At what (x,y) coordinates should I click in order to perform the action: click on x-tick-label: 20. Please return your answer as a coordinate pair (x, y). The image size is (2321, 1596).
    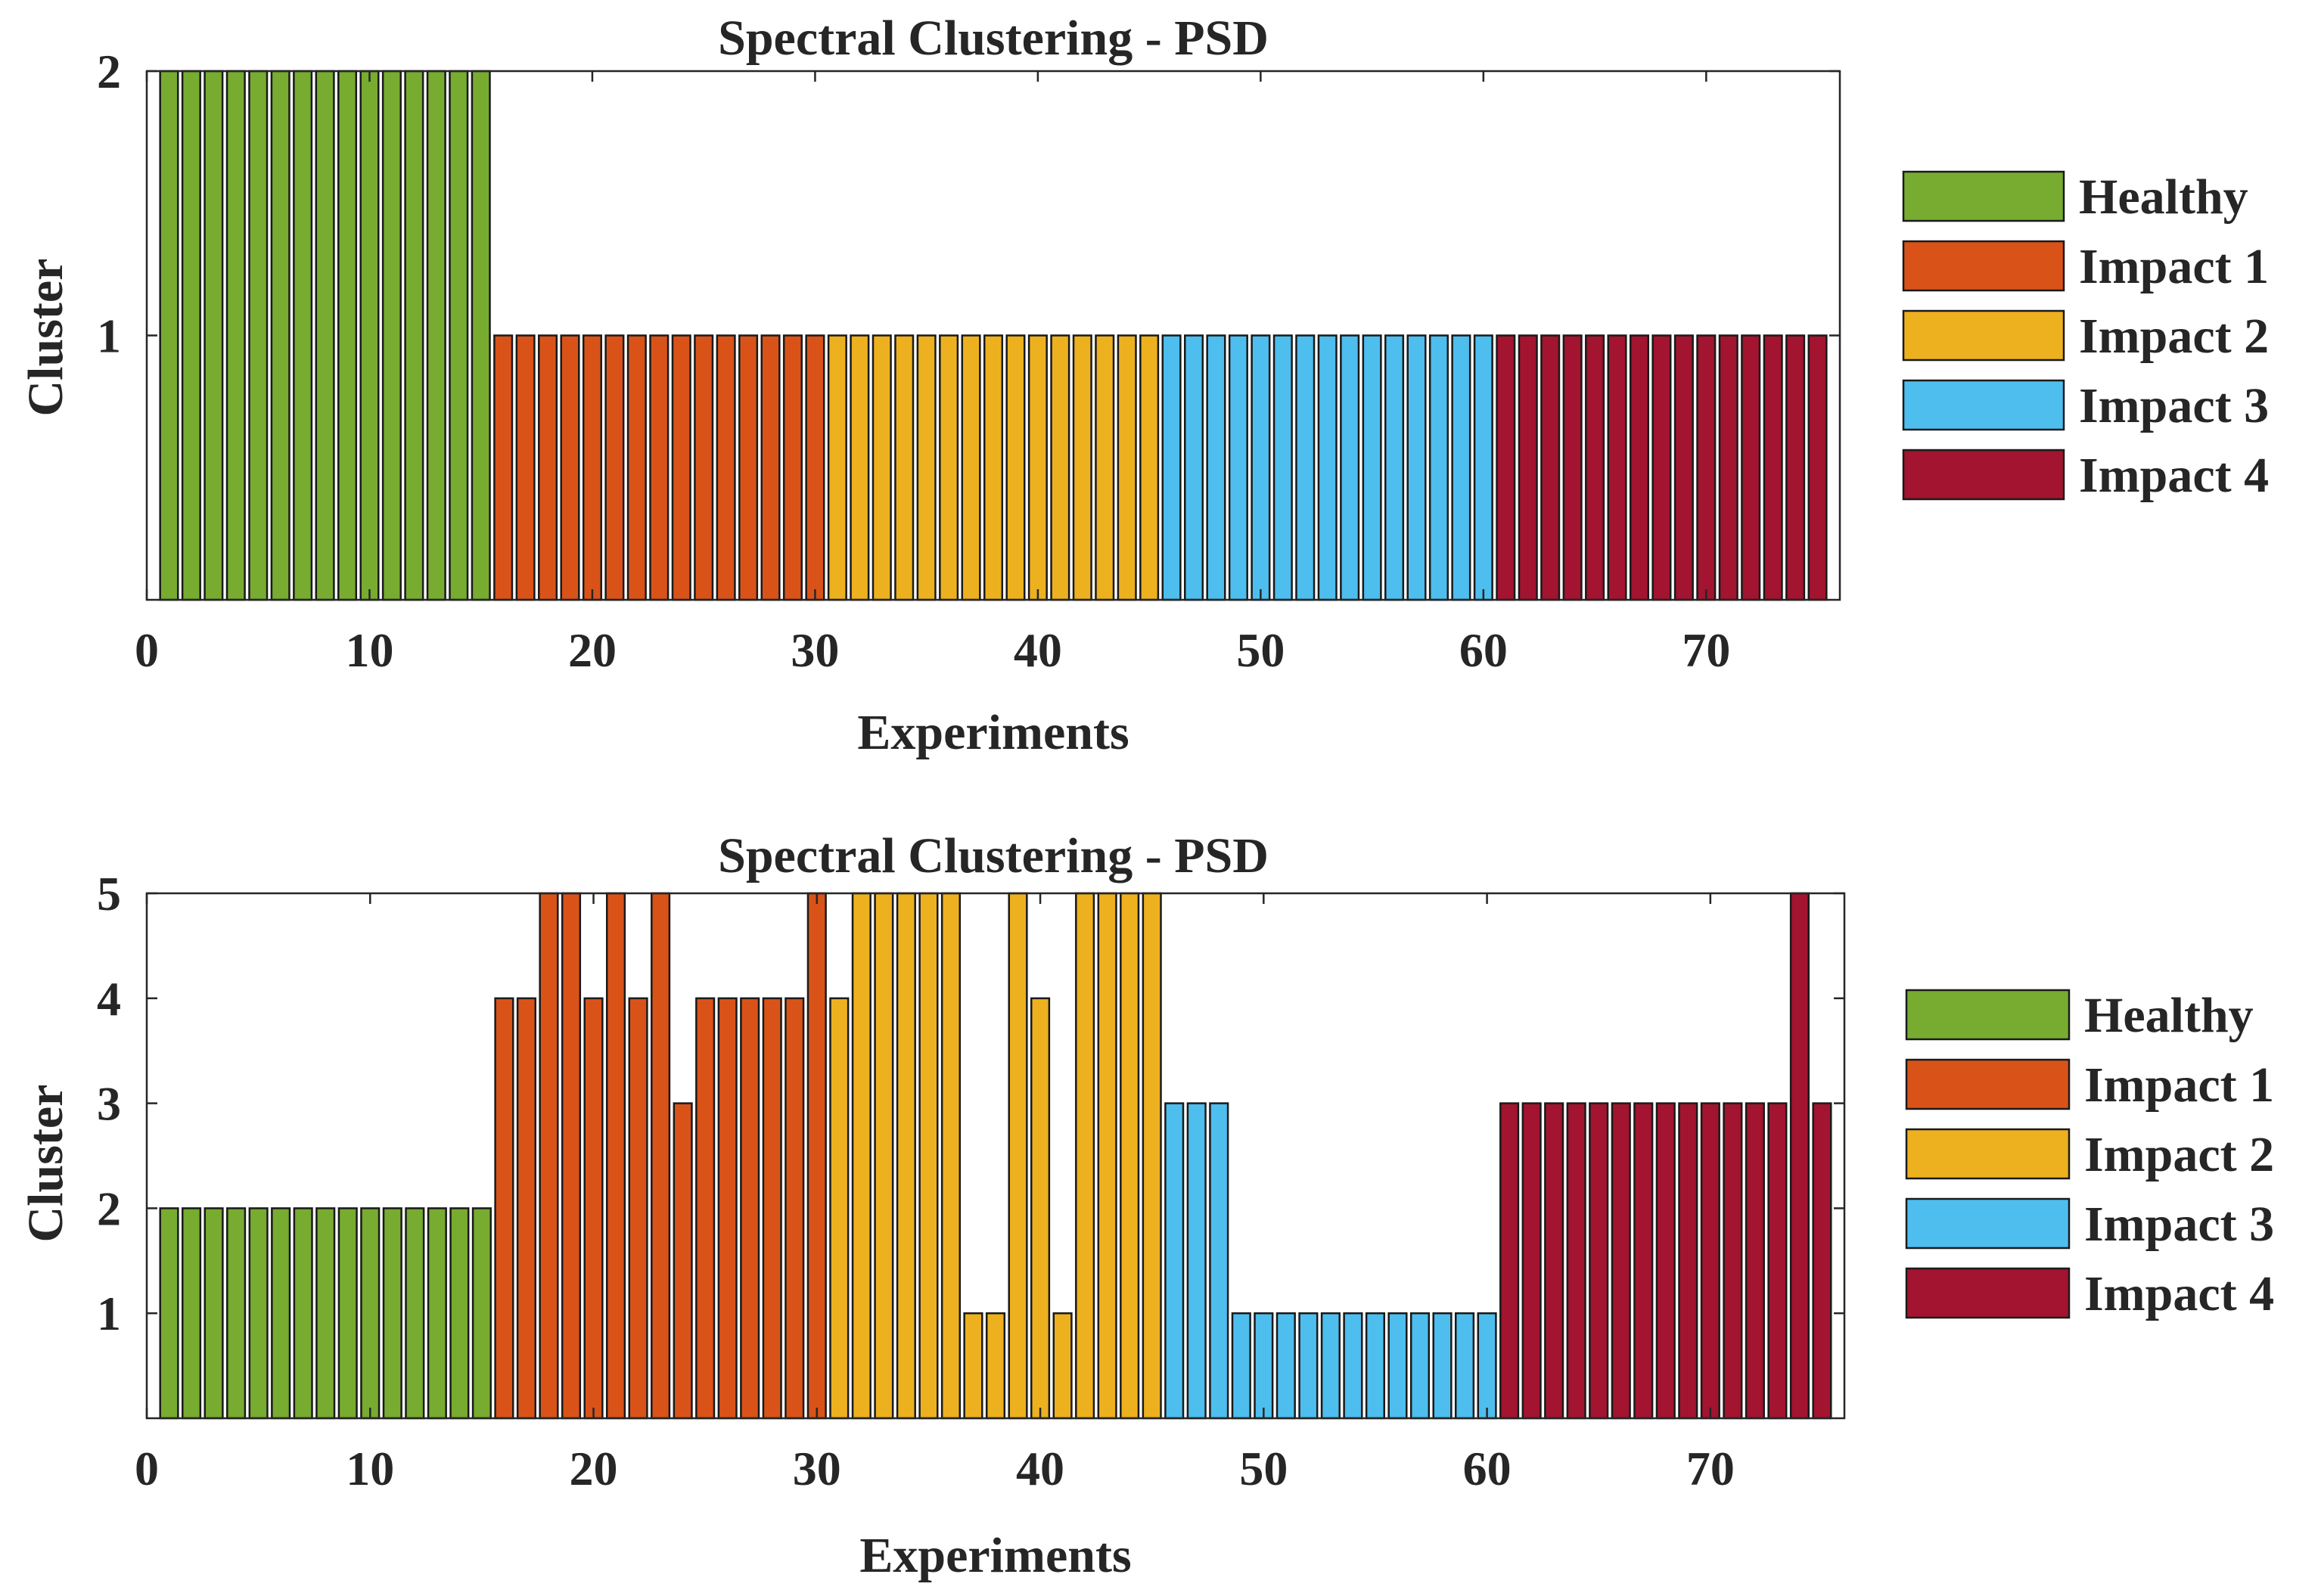
    Looking at the image, I should click on (594, 1468).